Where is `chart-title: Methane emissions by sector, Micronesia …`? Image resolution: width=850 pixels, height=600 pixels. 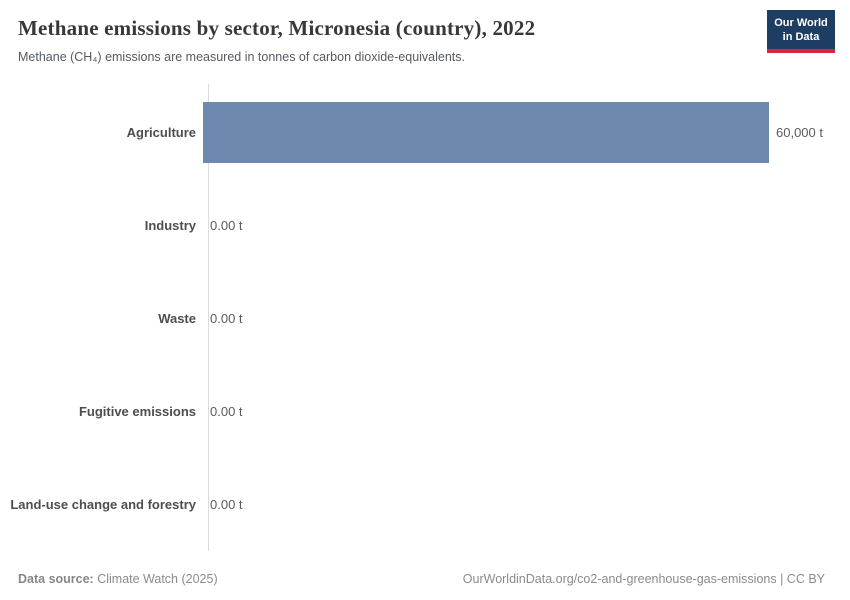 chart-title: Methane emissions by sector, Micronesia … is located at coordinates (277, 28).